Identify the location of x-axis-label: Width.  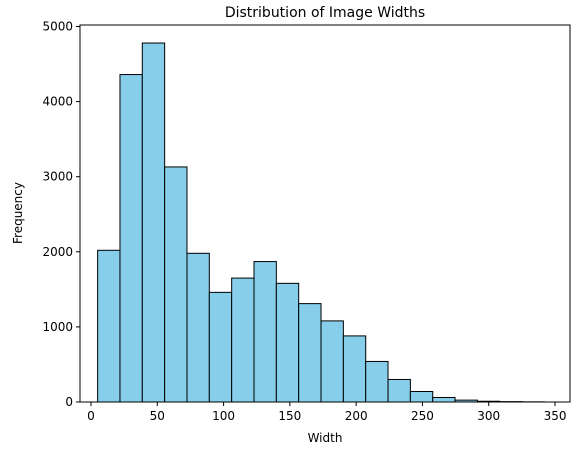
(325, 438).